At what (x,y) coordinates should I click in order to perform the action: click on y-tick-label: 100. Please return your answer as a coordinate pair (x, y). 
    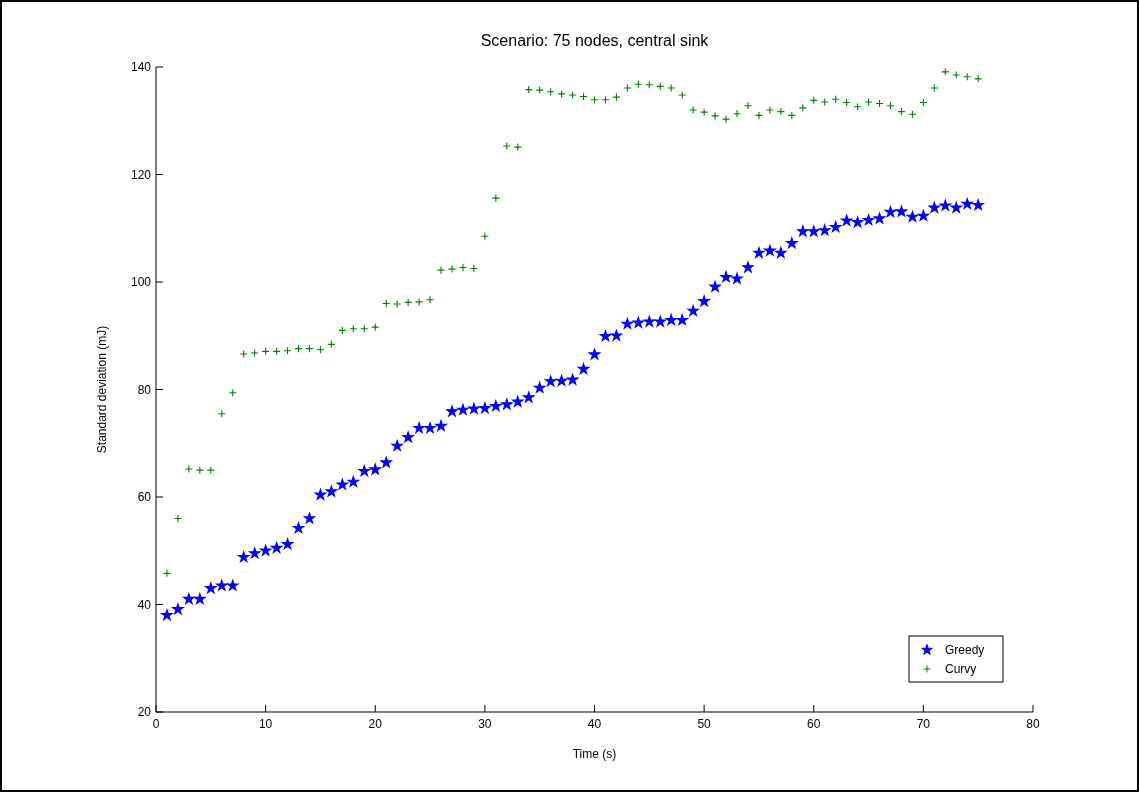
    Looking at the image, I should click on (141, 282).